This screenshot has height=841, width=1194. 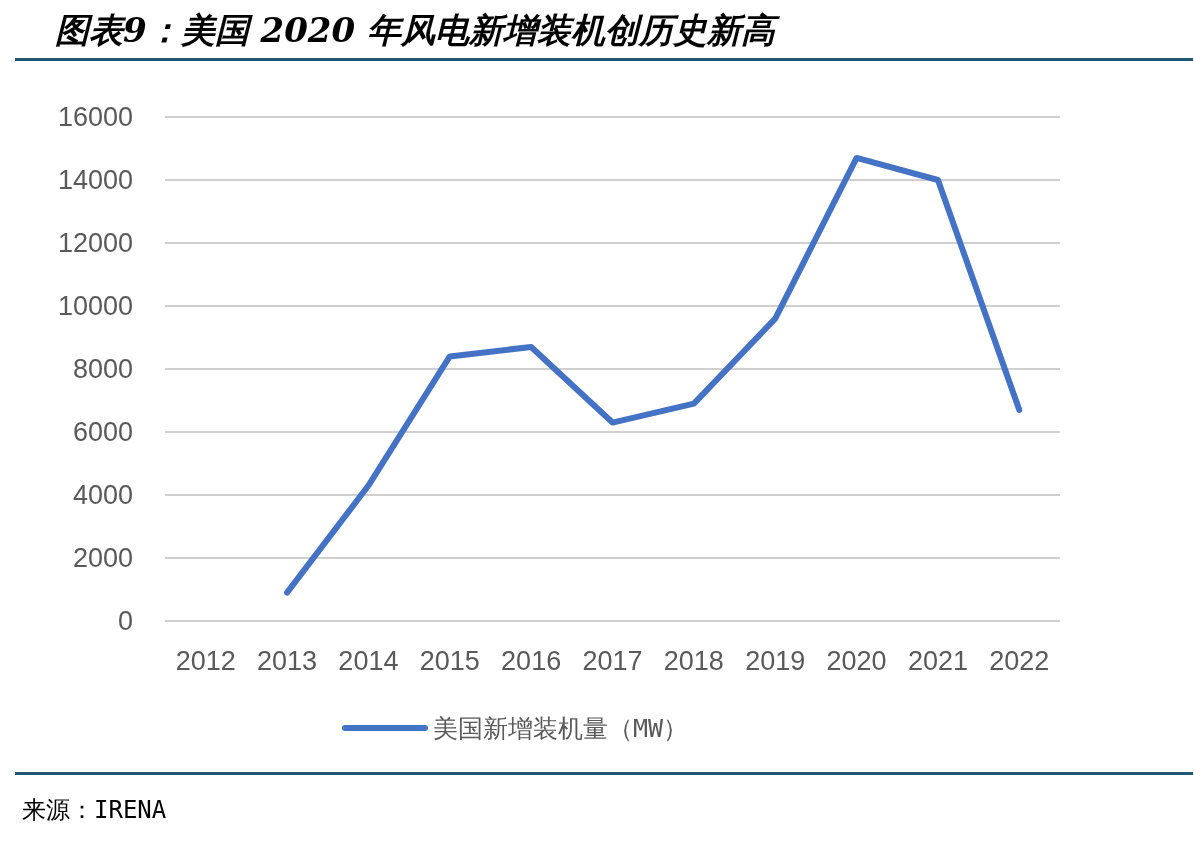 I want to click on legend-label: 美国新增装机量（MW）, so click(x=561, y=728).